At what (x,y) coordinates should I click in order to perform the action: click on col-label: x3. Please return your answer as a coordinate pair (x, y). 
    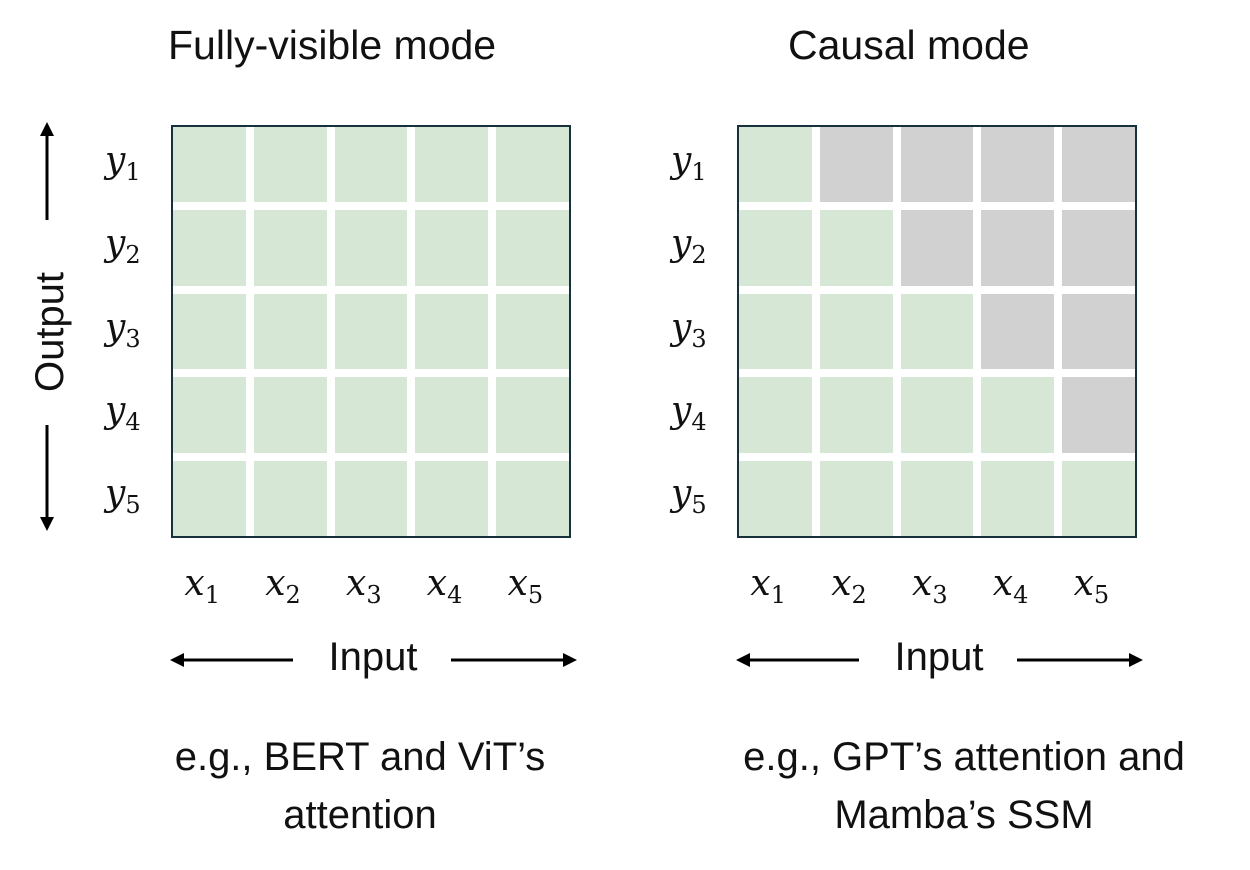
    Looking at the image, I should click on (364, 586).